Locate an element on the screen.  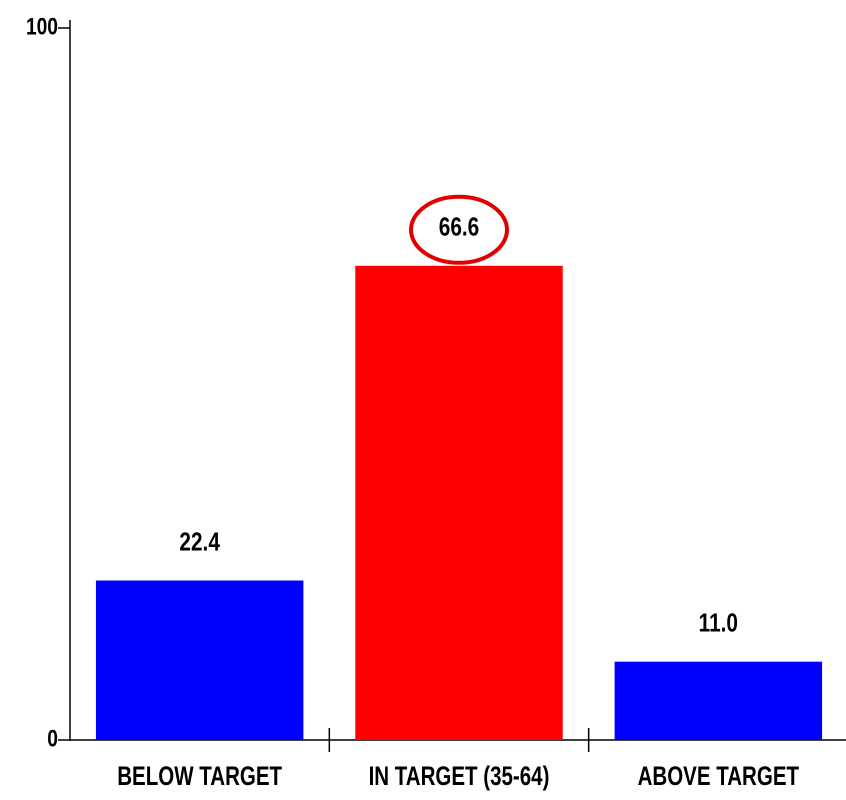
y-tick-label: 0 is located at coordinates (52, 738).